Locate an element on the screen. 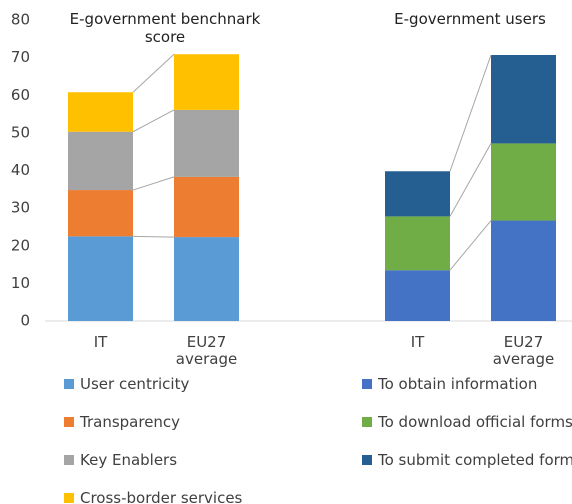  legend-label: Key Enablers is located at coordinates (129, 460).